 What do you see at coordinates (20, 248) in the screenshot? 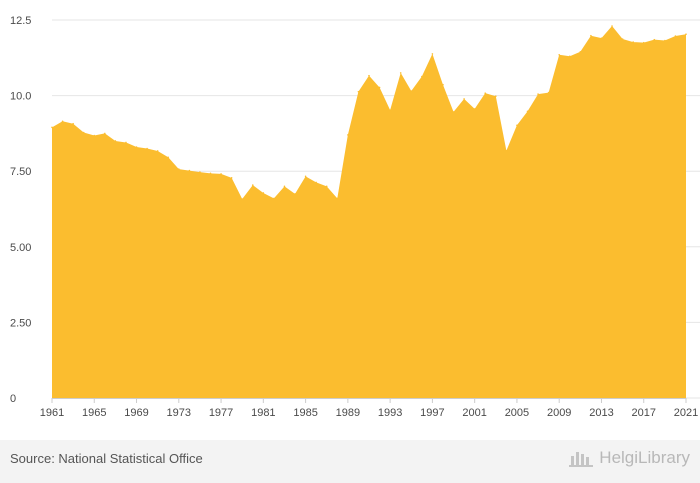
I see `y-tick-label: 5.00` at bounding box center [20, 248].